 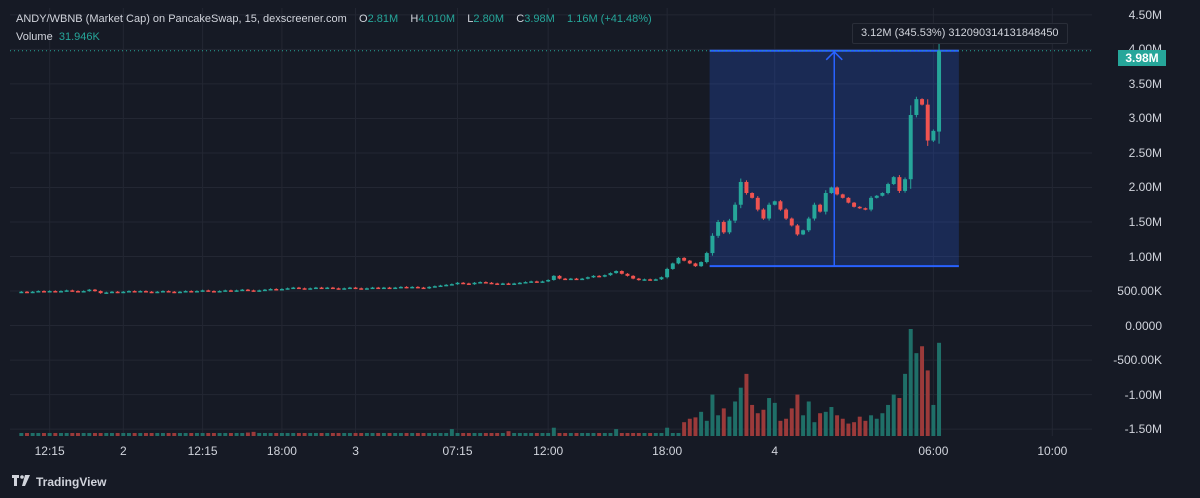 I want to click on y-tick-label: -1.50M, so click(x=1143, y=429).